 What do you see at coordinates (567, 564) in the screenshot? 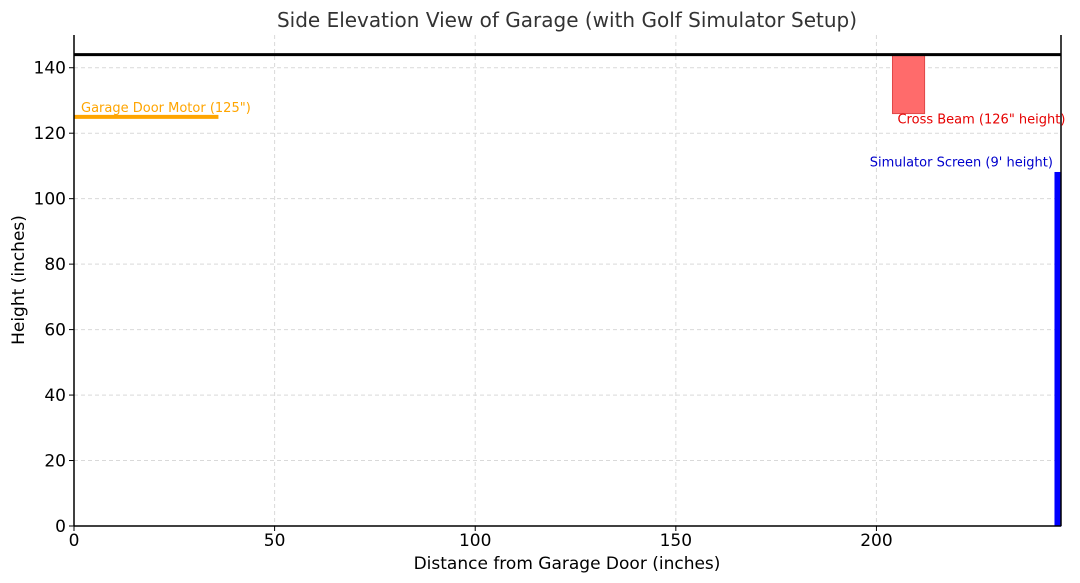
I see `x-axis-label: Distance from Garage Door (inches)` at bounding box center [567, 564].